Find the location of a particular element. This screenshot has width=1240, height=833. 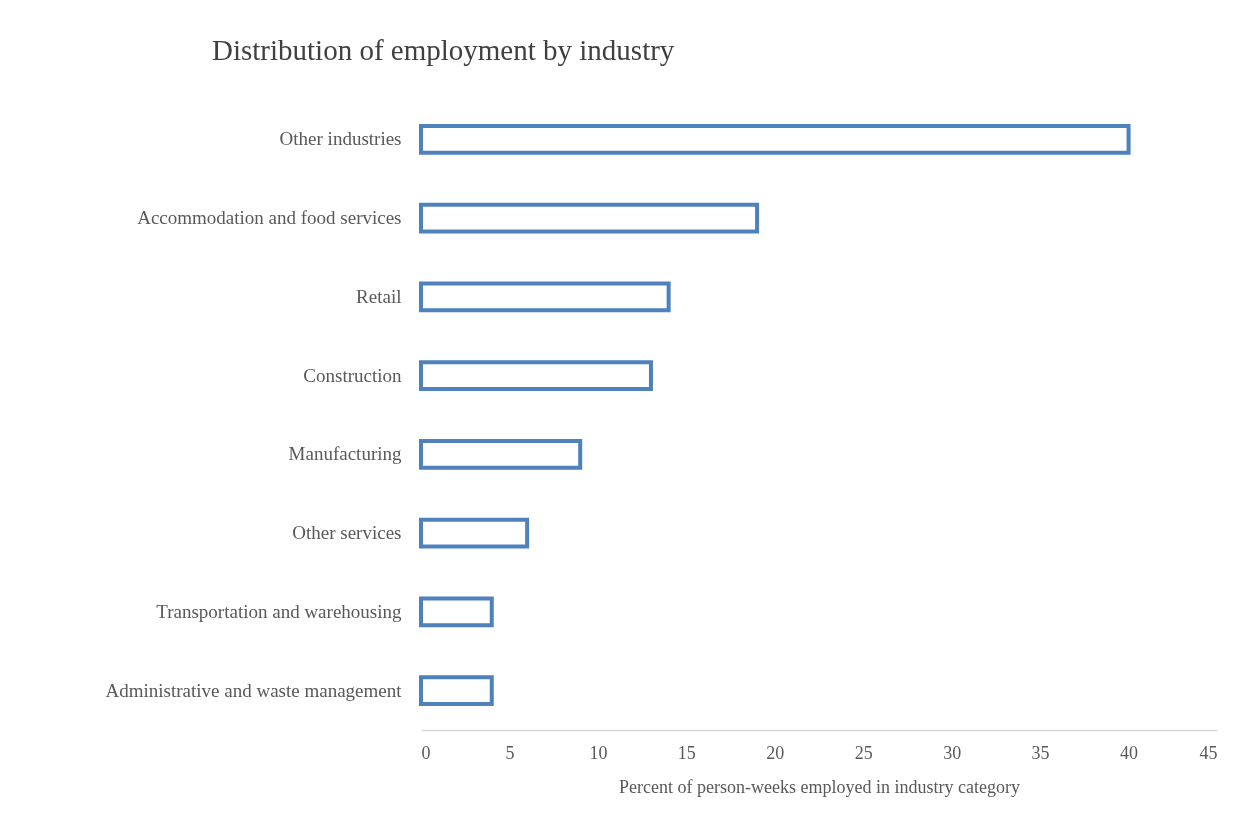

chart-title: Distribution of employment by industry is located at coordinates (443, 50).